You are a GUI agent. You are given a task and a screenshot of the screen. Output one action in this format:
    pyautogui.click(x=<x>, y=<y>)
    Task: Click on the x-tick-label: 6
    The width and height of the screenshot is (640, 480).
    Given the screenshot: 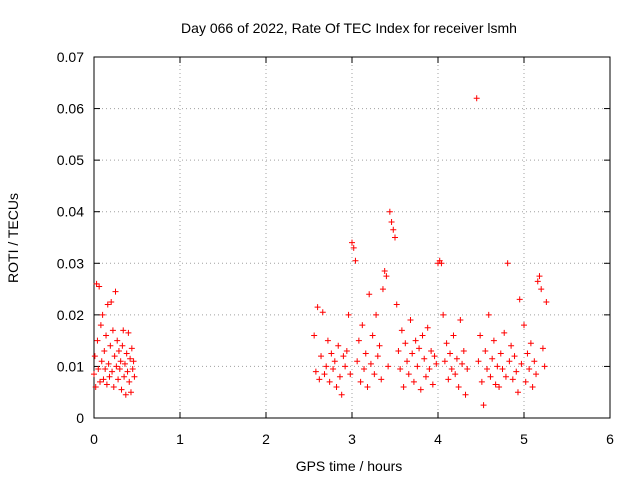 What is the action you would take?
    pyautogui.click(x=610, y=439)
    